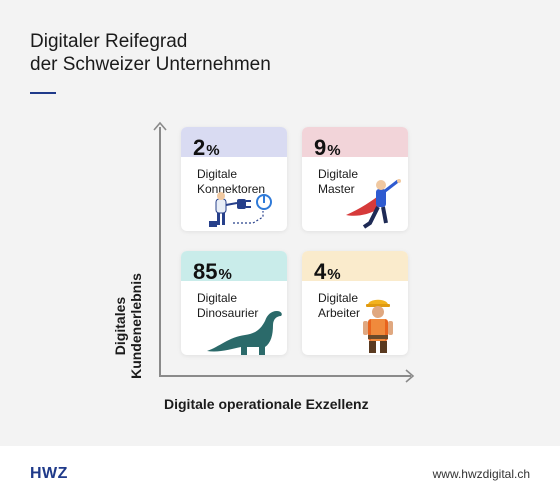 This screenshot has height=503, width=560. I want to click on quadrant-card-arbeiter: 4% Digitale Arbeiter, so click(355, 303).